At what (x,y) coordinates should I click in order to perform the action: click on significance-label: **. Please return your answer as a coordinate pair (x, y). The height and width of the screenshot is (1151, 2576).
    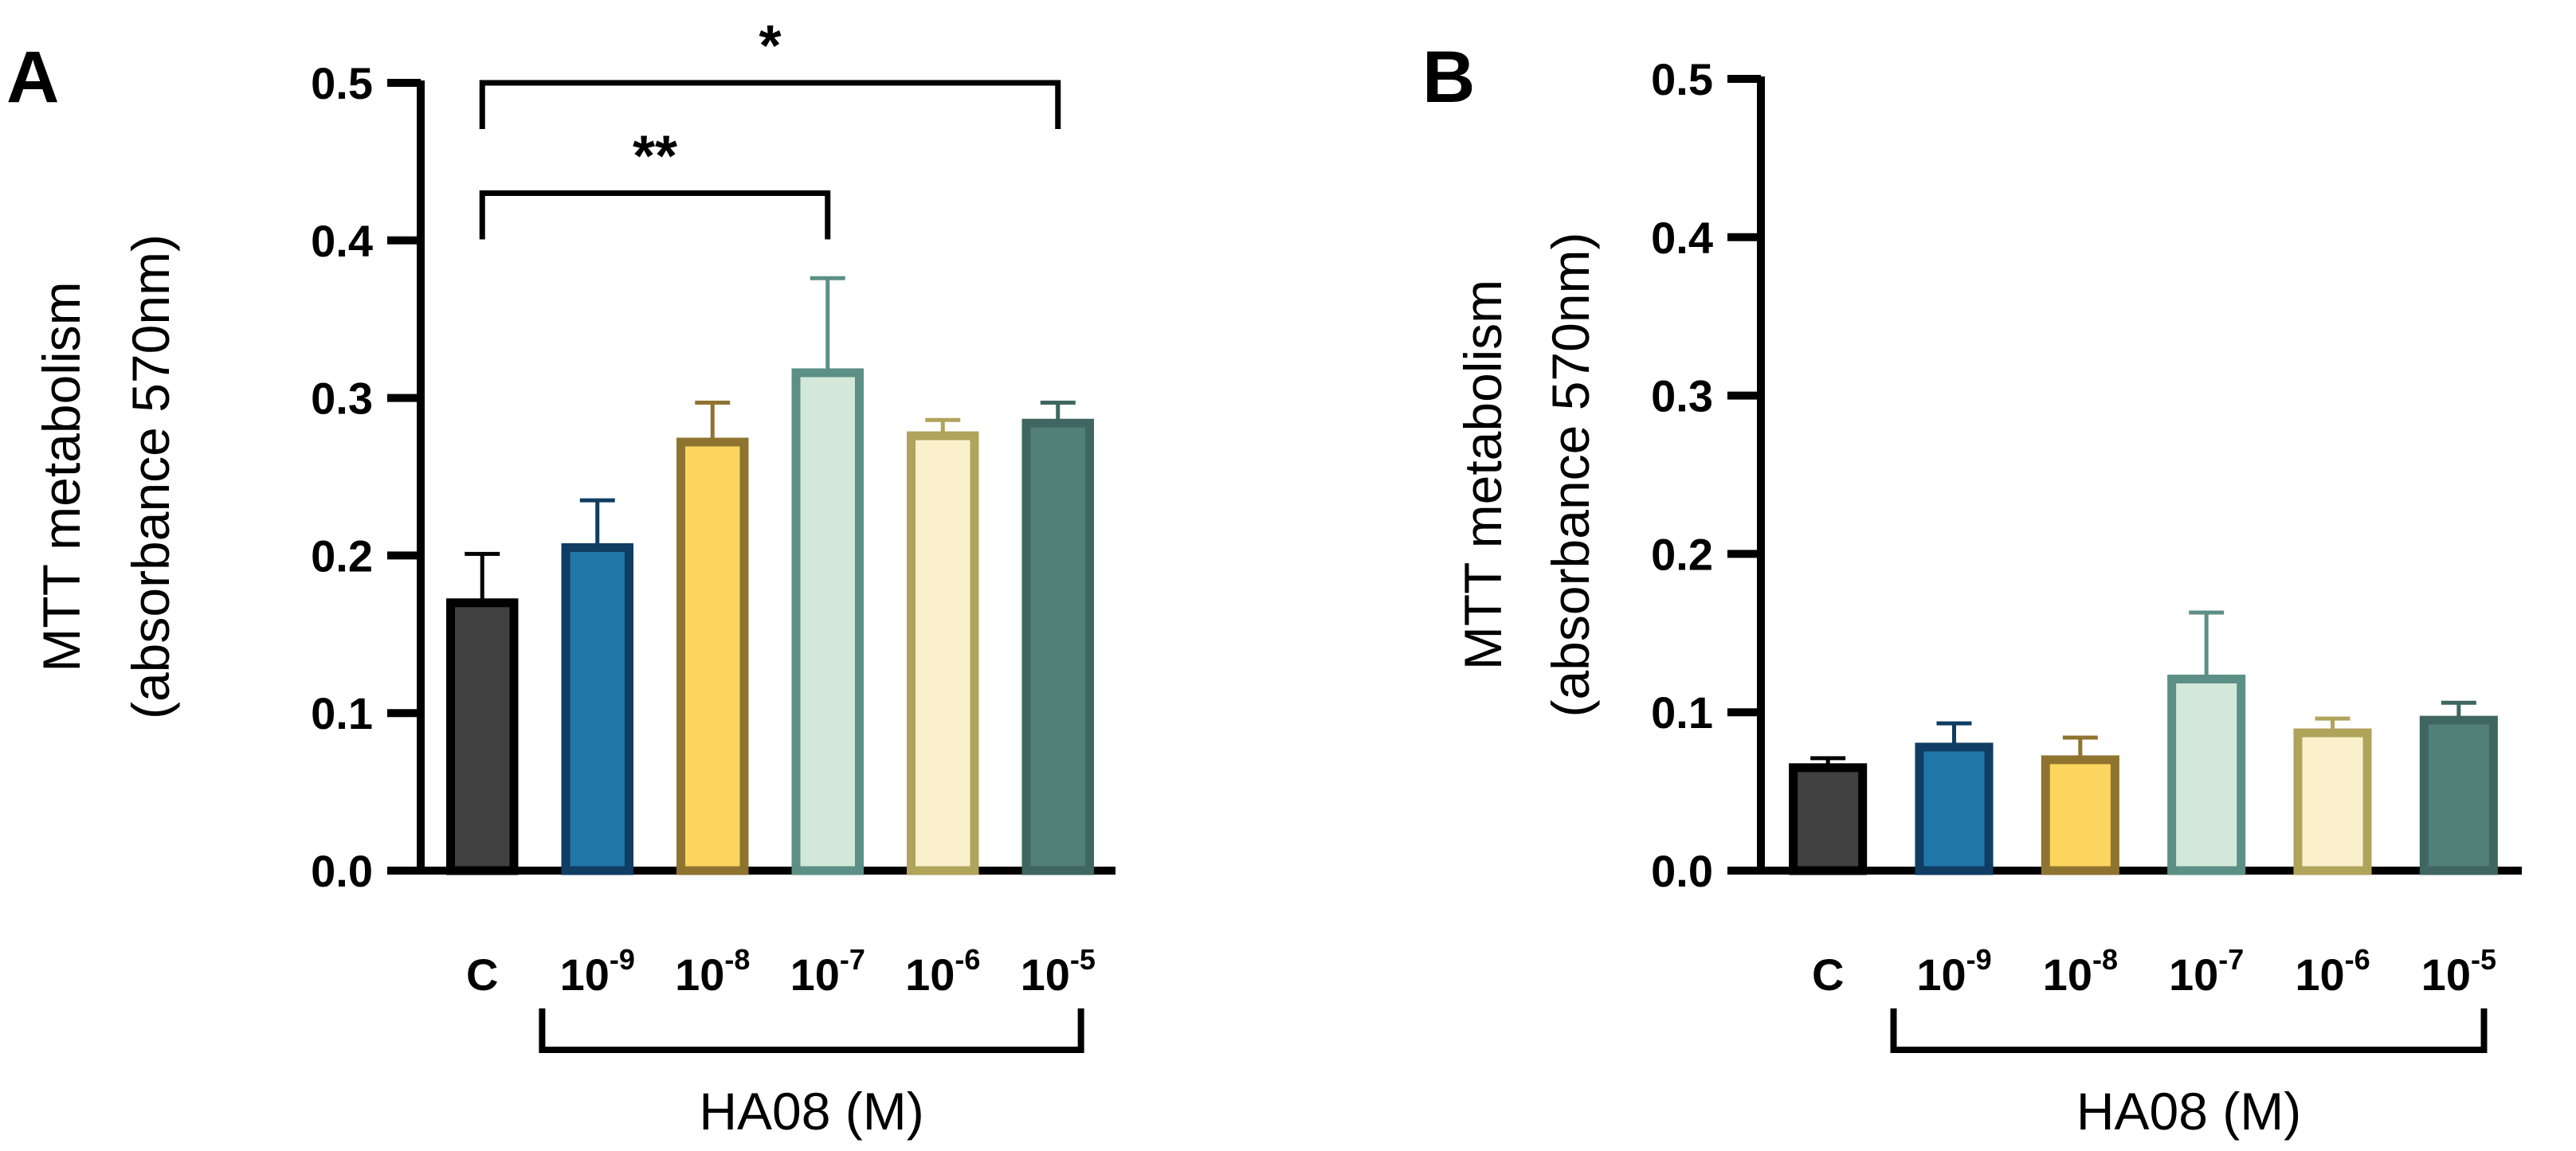
    Looking at the image, I should click on (655, 156).